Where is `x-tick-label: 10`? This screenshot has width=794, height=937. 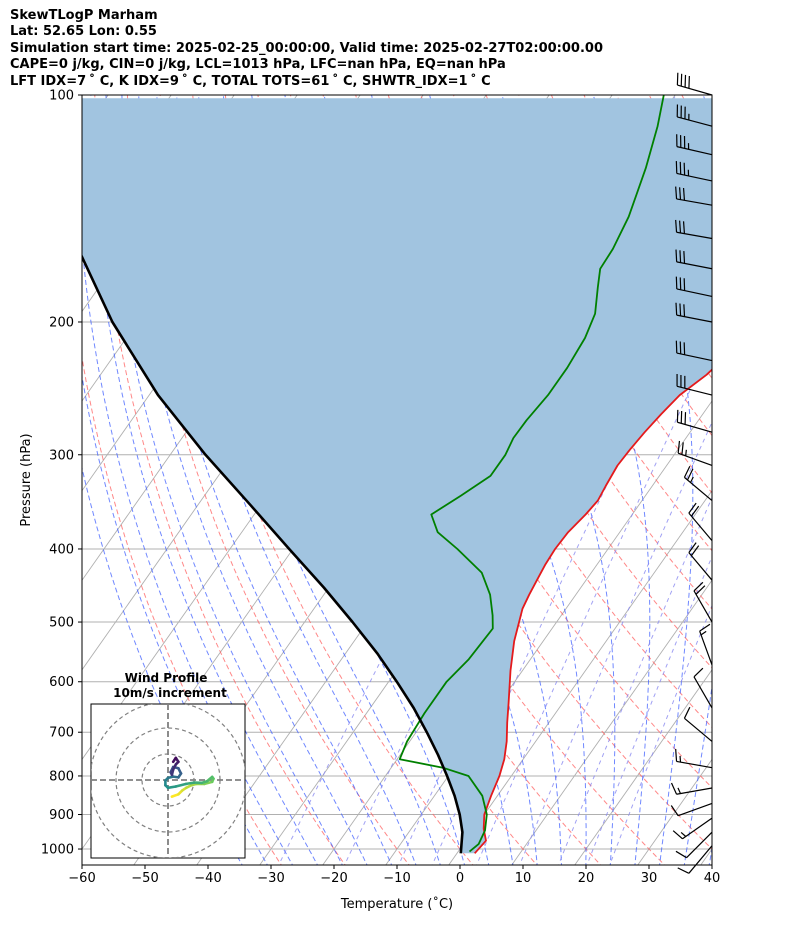 x-tick-label: 10 is located at coordinates (523, 878).